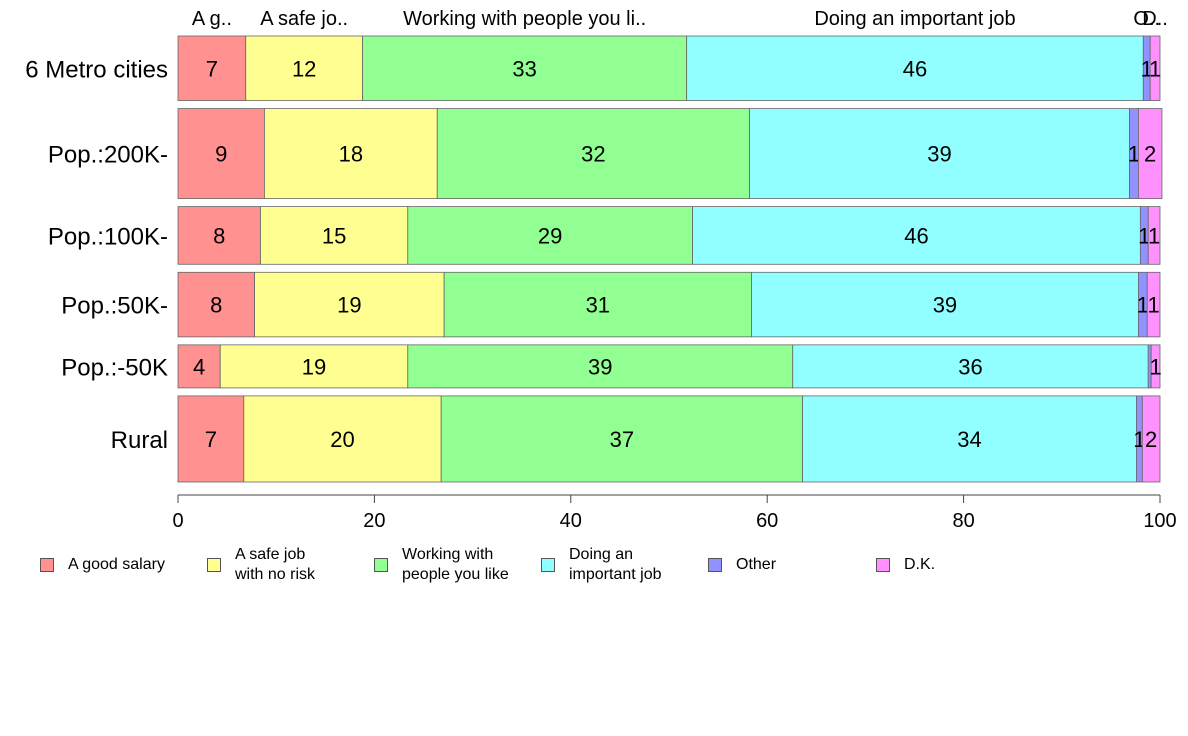 The image size is (1188, 736). I want to click on legend-item: A safe job with no risk, so click(261, 565).